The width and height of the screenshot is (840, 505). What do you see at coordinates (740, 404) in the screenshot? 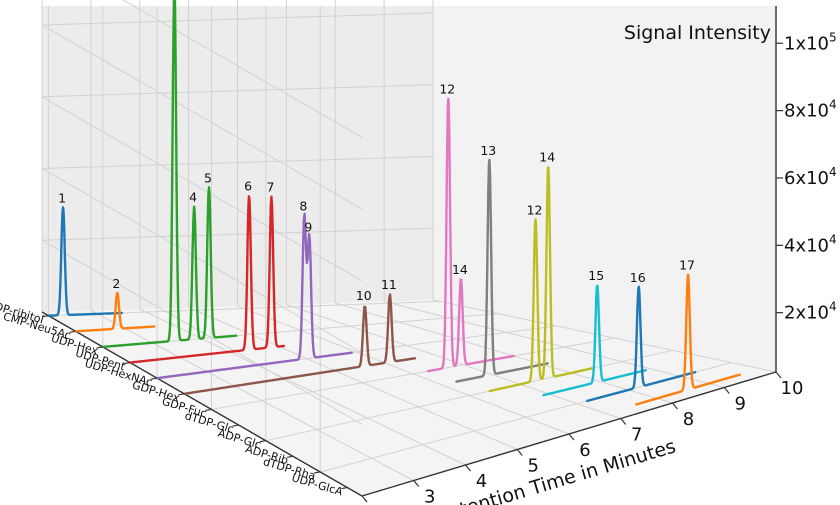
I see `x-tick-label-9: 9` at bounding box center [740, 404].